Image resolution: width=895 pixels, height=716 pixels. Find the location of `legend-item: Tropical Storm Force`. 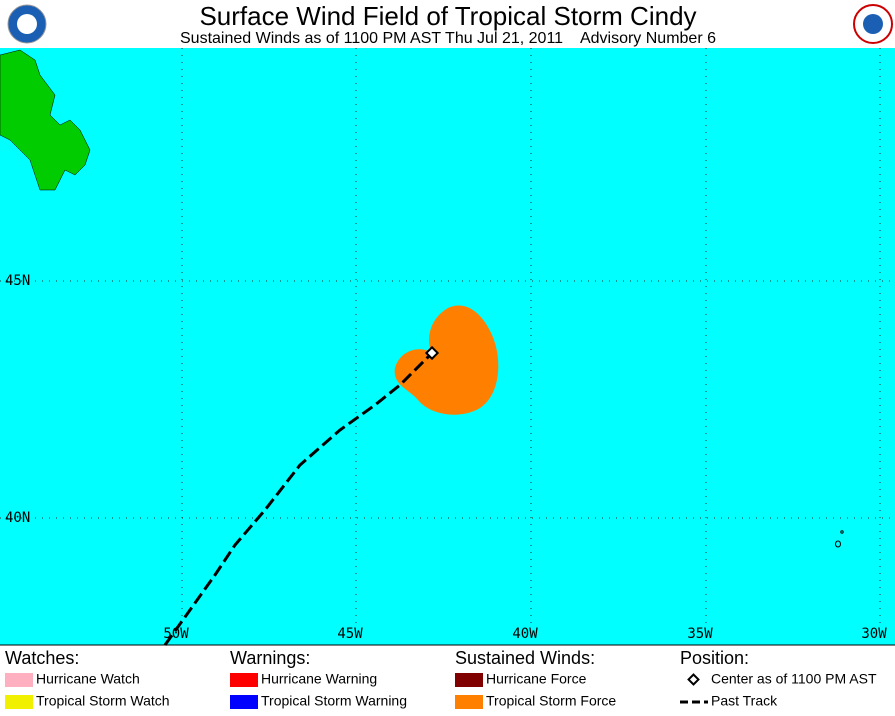

legend-item: Tropical Storm Force is located at coordinates (551, 701).